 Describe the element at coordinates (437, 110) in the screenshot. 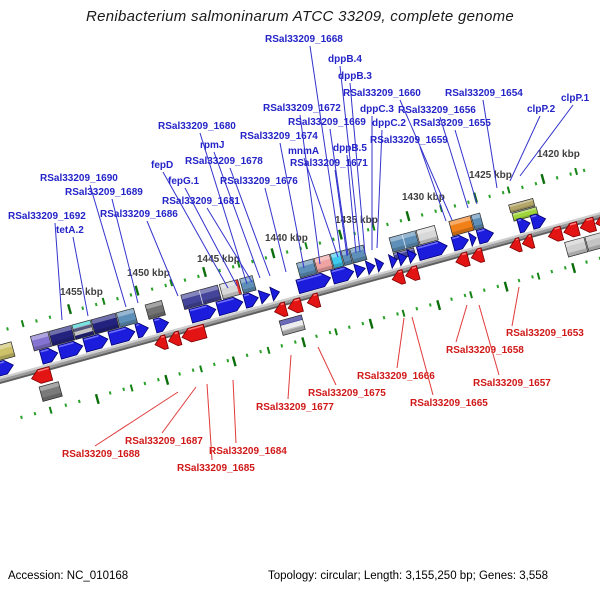

I see `gene-label-forward: RSal33209_1656` at that location.